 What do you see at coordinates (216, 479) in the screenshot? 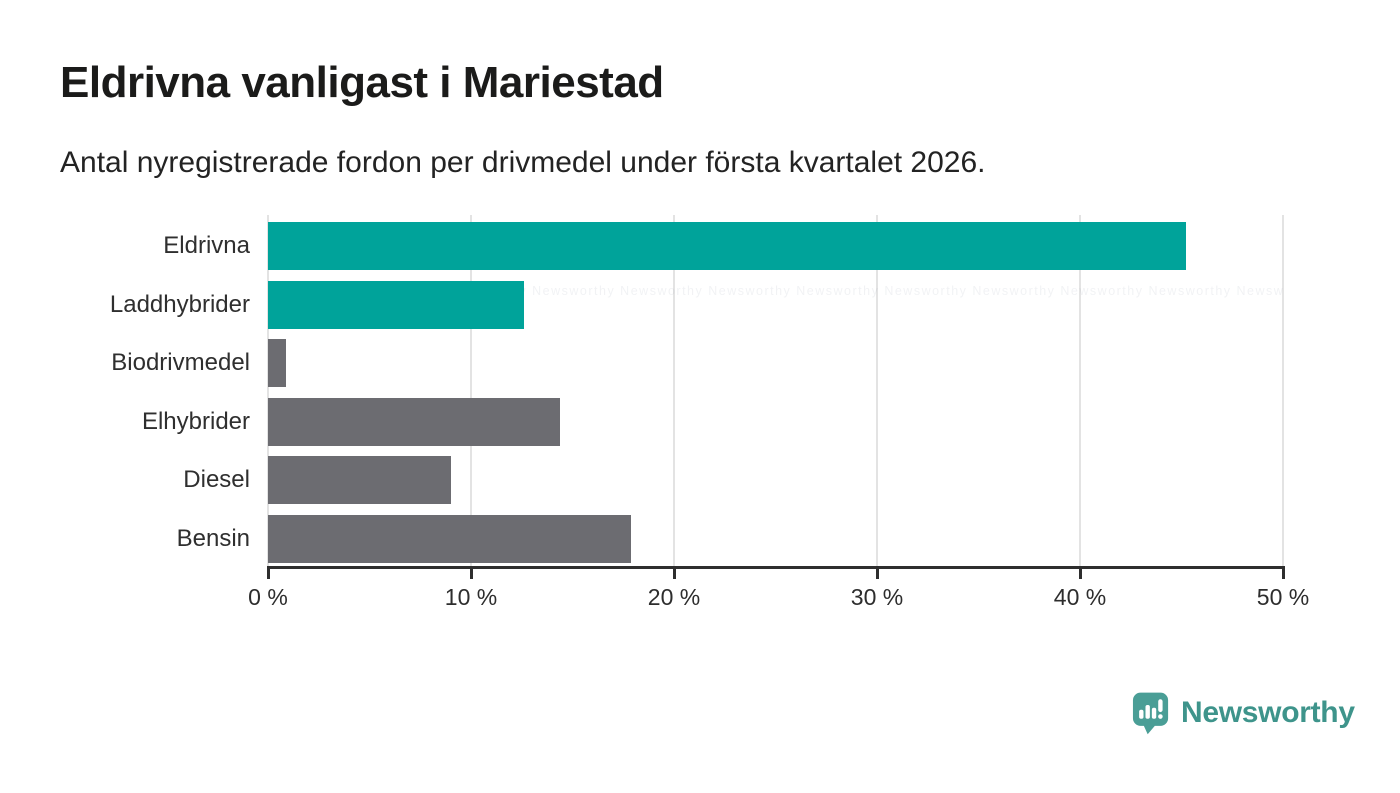
I see `category-label-diesel: Diesel` at bounding box center [216, 479].